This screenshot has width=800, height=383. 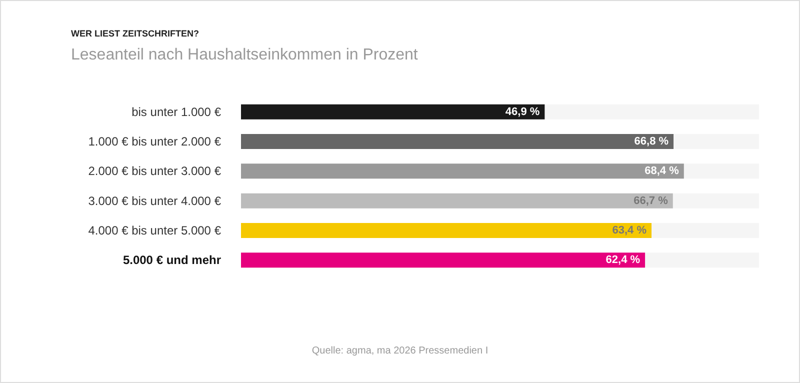 I want to click on y-tick-label: bis unter 1.000 €, so click(x=177, y=111).